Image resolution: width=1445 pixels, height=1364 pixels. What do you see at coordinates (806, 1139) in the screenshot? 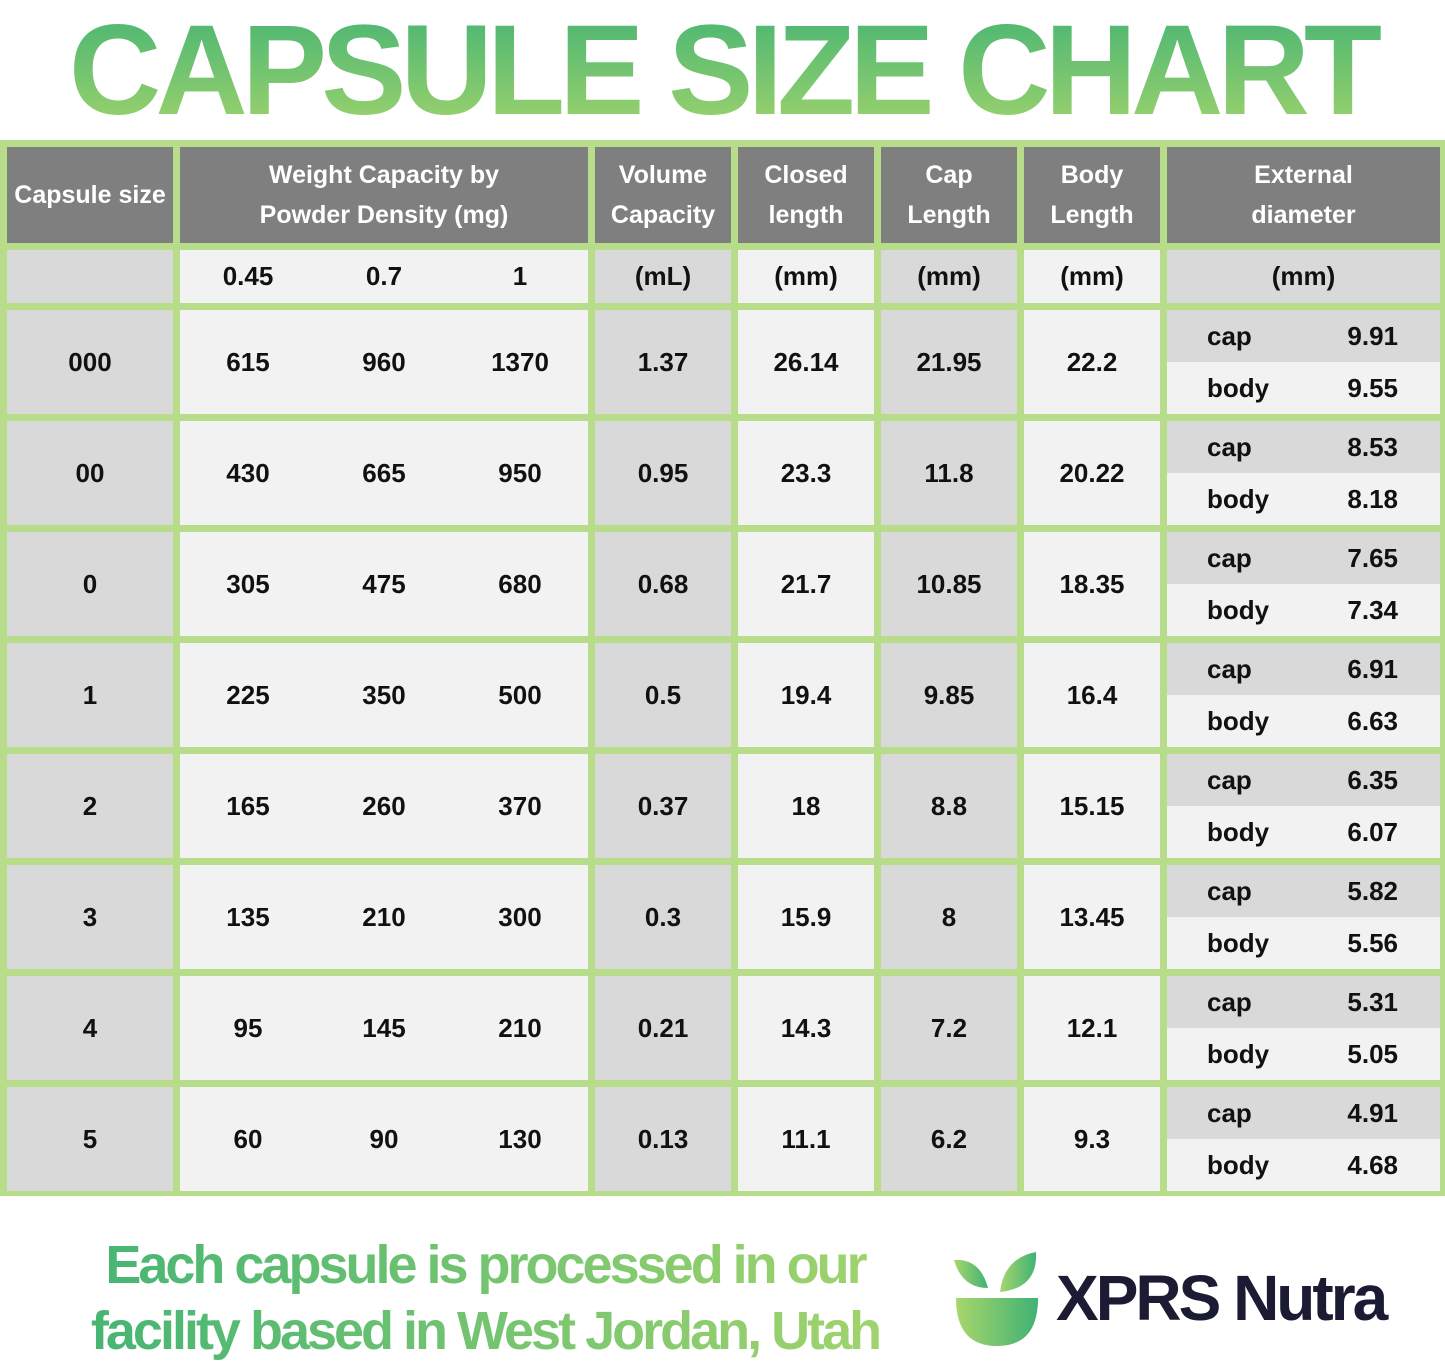
I see `closed-length-cell: 11.1` at bounding box center [806, 1139].